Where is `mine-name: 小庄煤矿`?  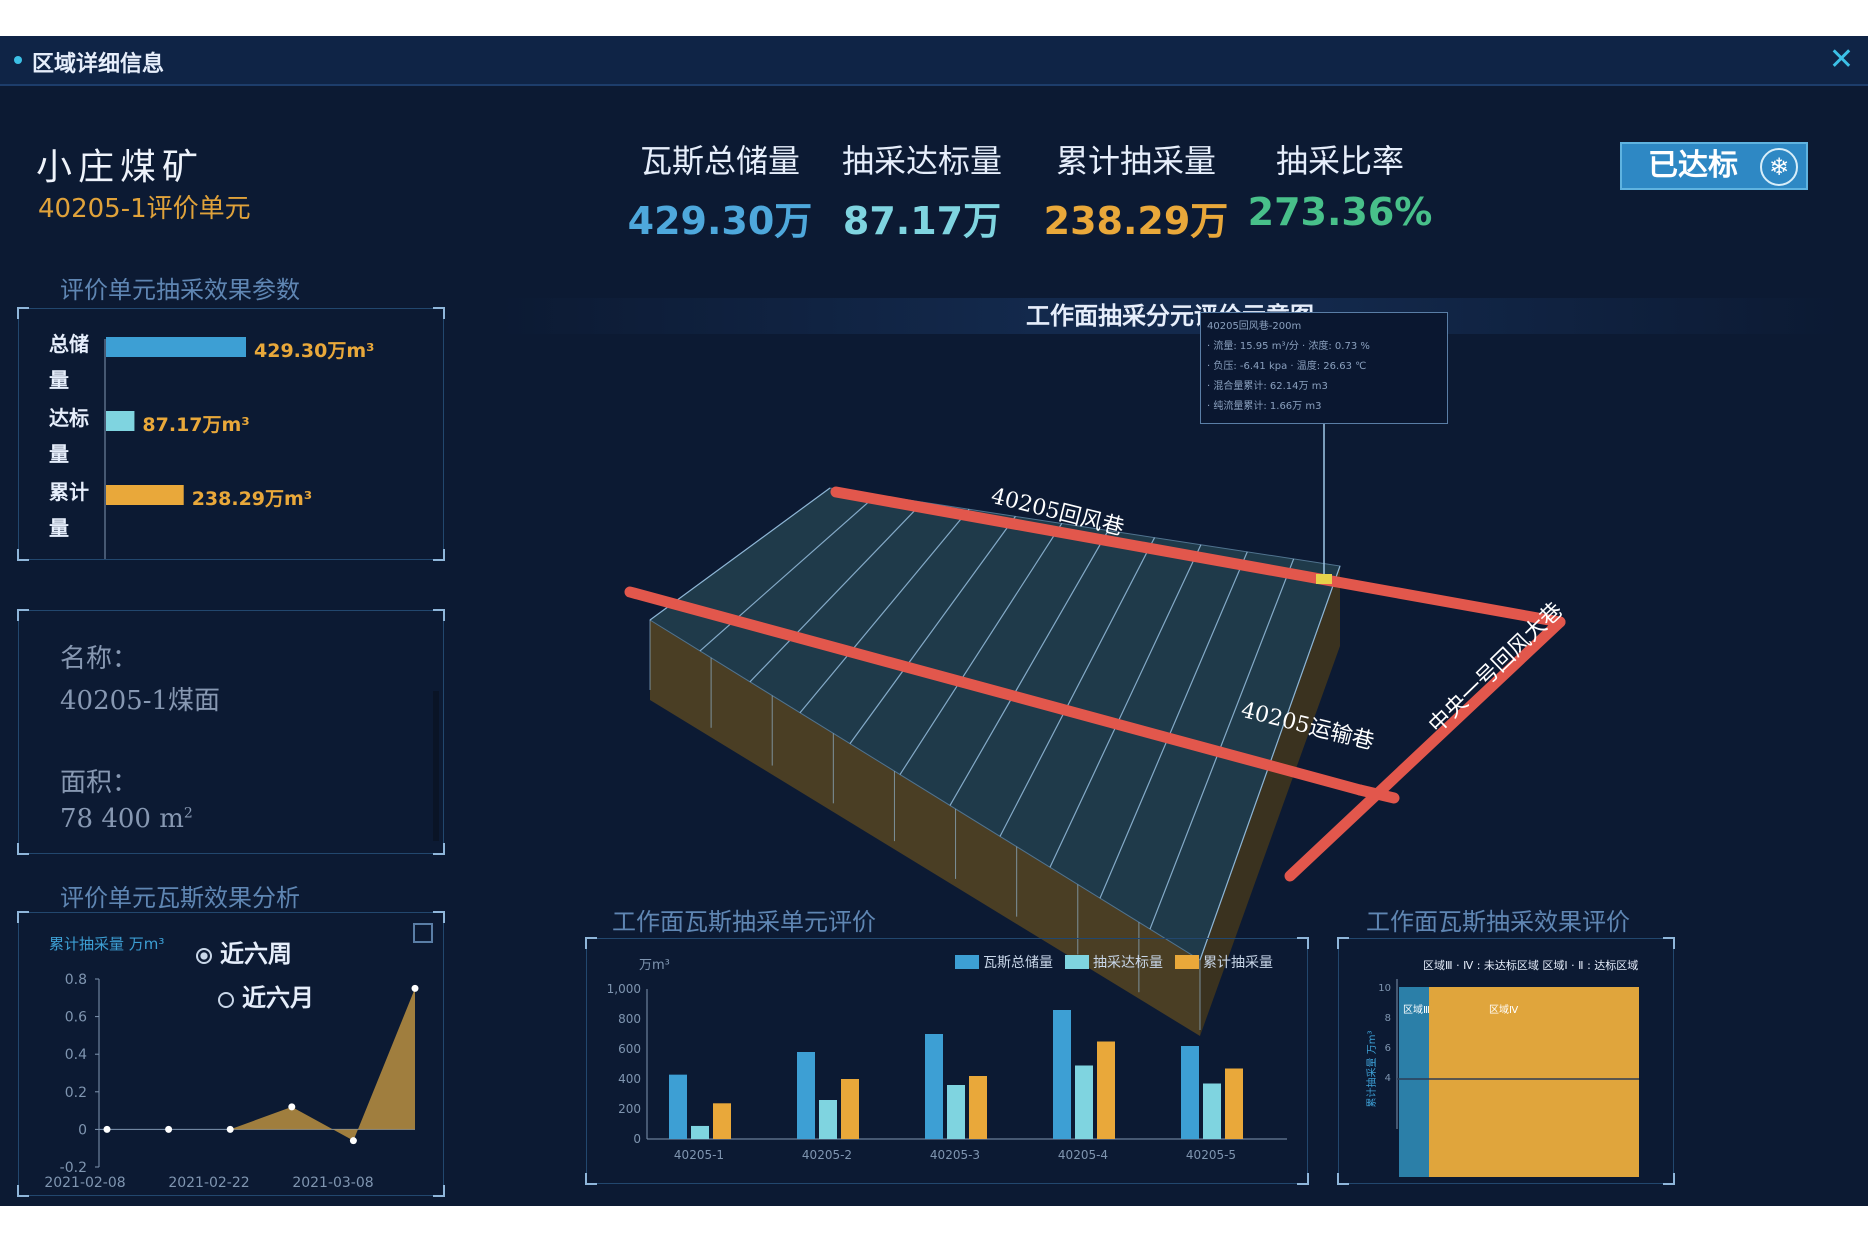 mine-name: 小庄煤矿 is located at coordinates (120, 167).